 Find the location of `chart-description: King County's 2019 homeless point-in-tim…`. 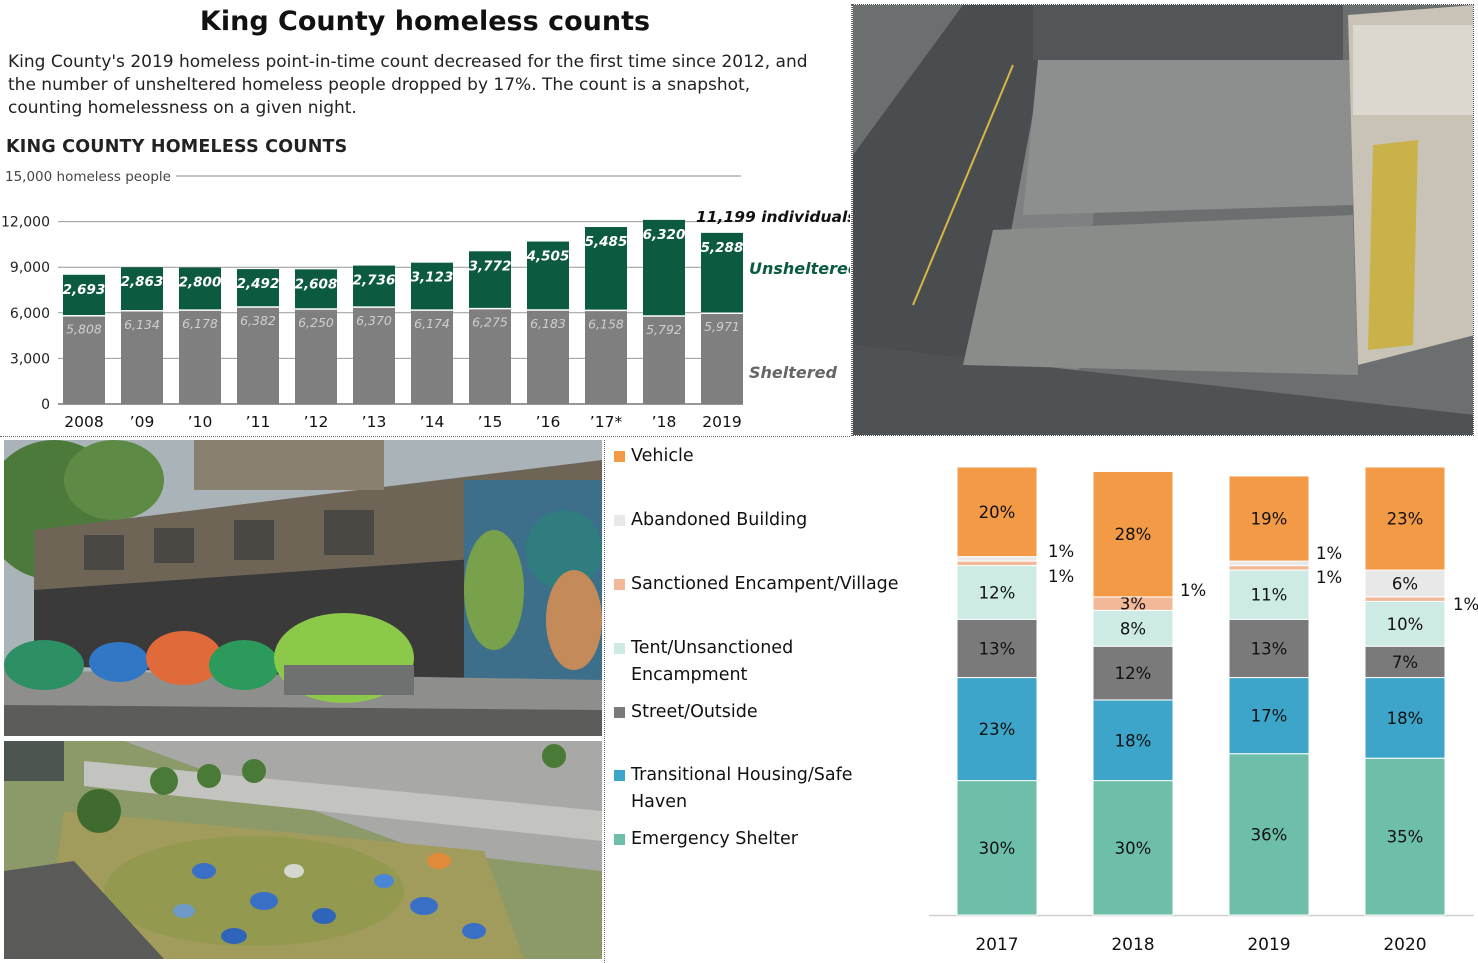

chart-description: King County's 2019 homeless point-in-tim… is located at coordinates (408, 85).